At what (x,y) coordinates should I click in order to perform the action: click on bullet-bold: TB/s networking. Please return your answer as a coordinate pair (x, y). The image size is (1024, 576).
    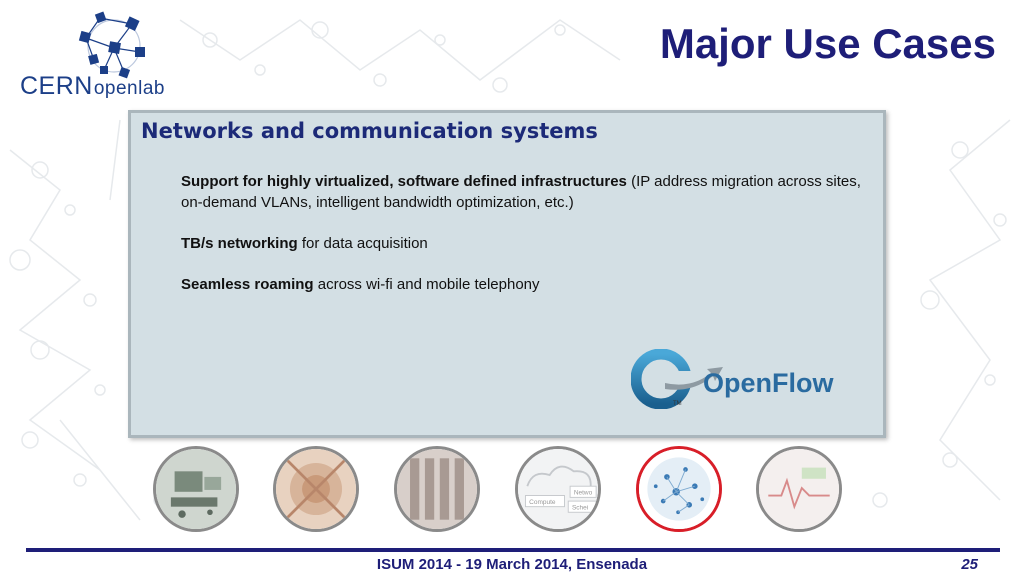
    Looking at the image, I should click on (239, 243).